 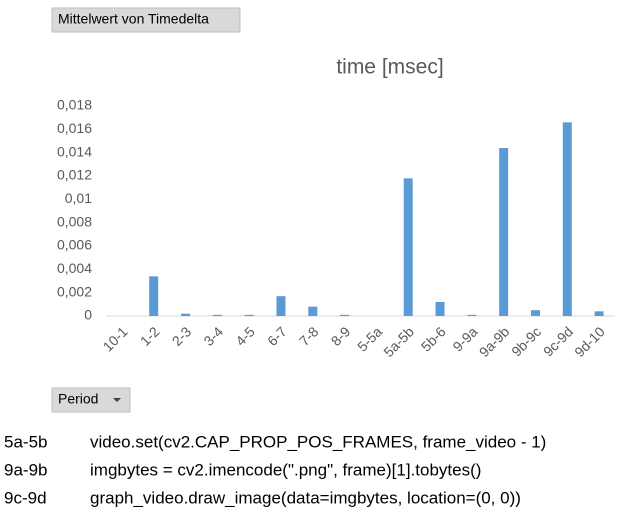 What do you see at coordinates (150, 336) in the screenshot?
I see `x-tick-label: 1-2` at bounding box center [150, 336].